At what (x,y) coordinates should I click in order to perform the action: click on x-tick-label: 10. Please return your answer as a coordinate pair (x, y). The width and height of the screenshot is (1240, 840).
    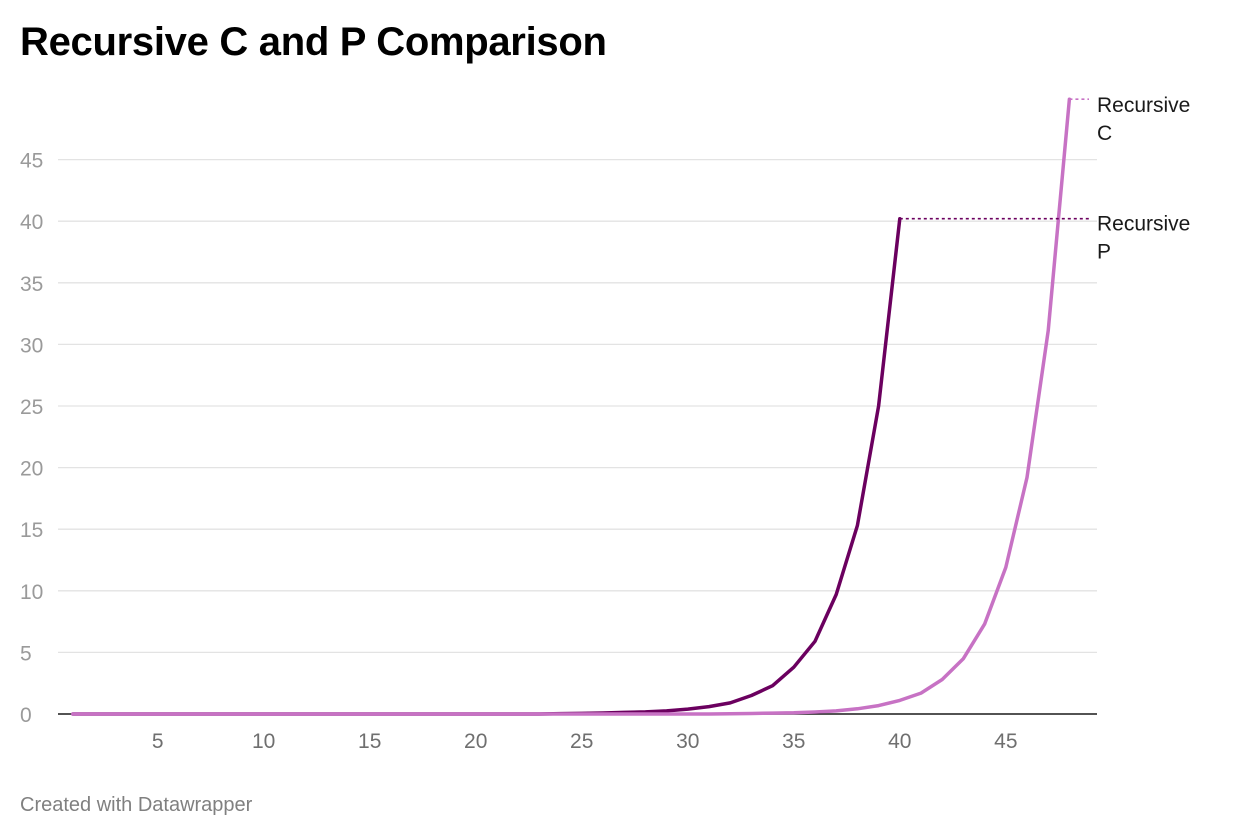
    Looking at the image, I should click on (263, 741).